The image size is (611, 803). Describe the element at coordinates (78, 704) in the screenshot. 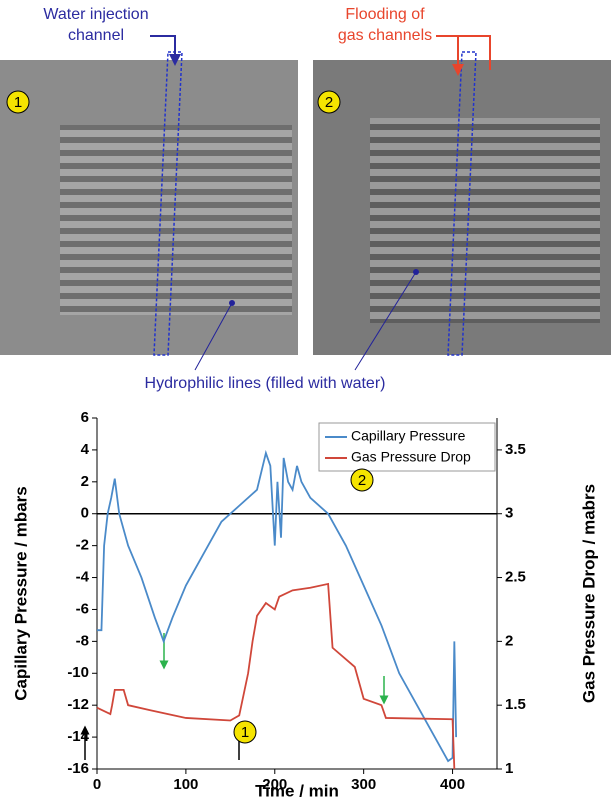

I see `y-tick-label: -12` at that location.